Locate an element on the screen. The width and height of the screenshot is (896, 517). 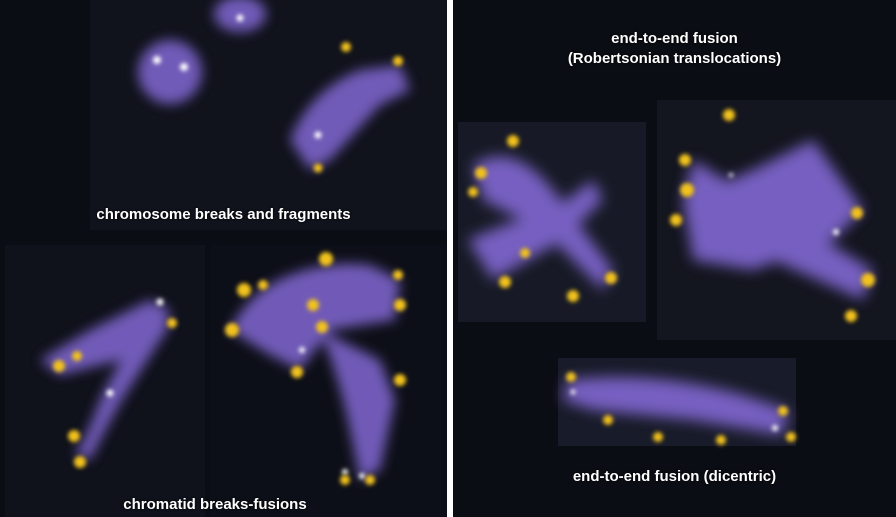
caption-chromatid-breaks: chromatid breaks-fusions is located at coordinates (215, 504).